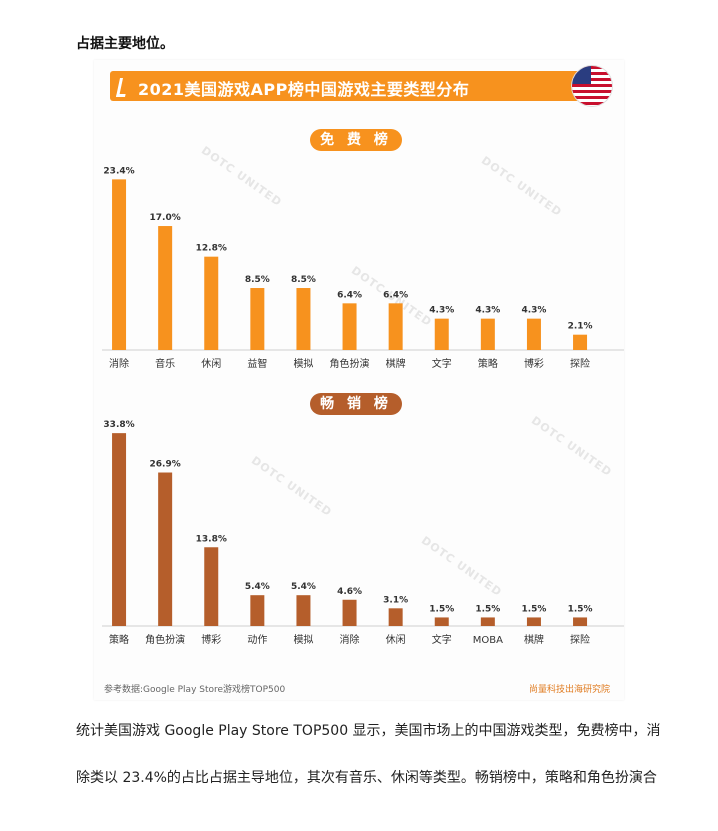 The height and width of the screenshot is (831, 718). What do you see at coordinates (257, 363) in the screenshot?
I see `category-label: 益智` at bounding box center [257, 363].